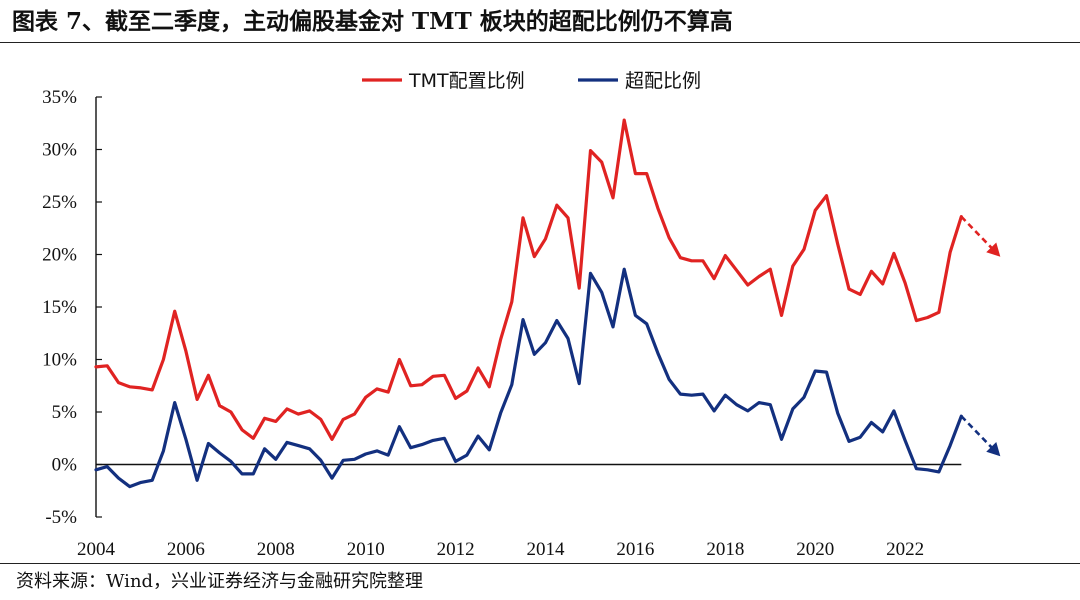 This screenshot has width=1080, height=600. What do you see at coordinates (276, 549) in the screenshot?
I see `x-tick-label: 2008` at bounding box center [276, 549].